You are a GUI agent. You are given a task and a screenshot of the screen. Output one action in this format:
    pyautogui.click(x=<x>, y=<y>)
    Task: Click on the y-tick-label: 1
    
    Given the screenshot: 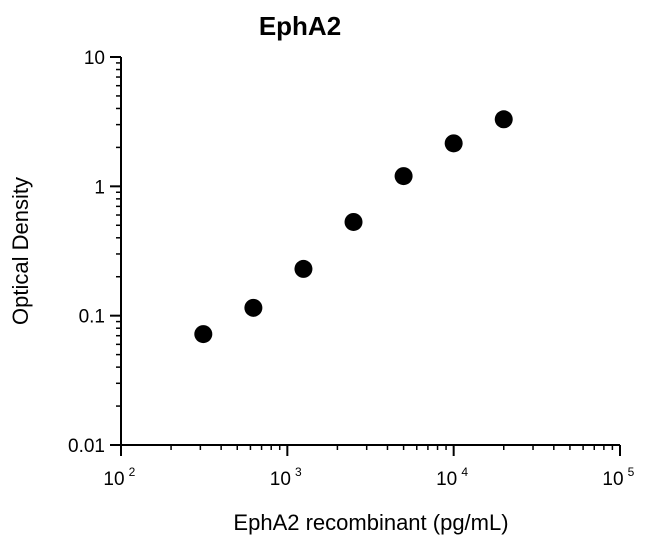 What is the action you would take?
    pyautogui.click(x=99, y=187)
    